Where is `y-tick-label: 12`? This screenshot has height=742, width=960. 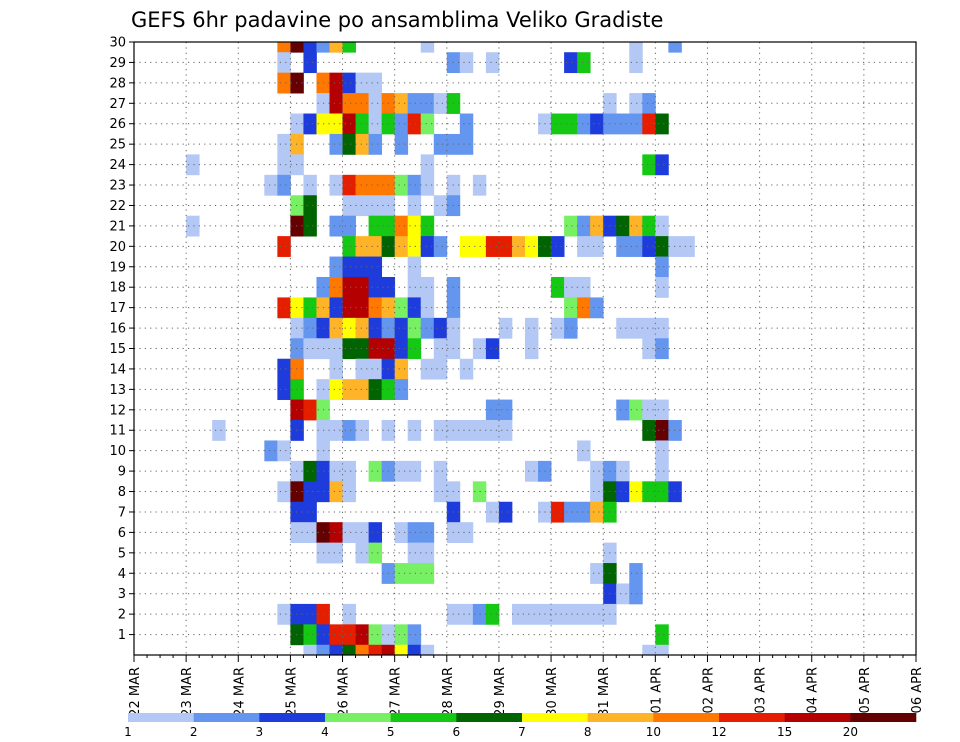
y-tick-label: 12 is located at coordinates (117, 410).